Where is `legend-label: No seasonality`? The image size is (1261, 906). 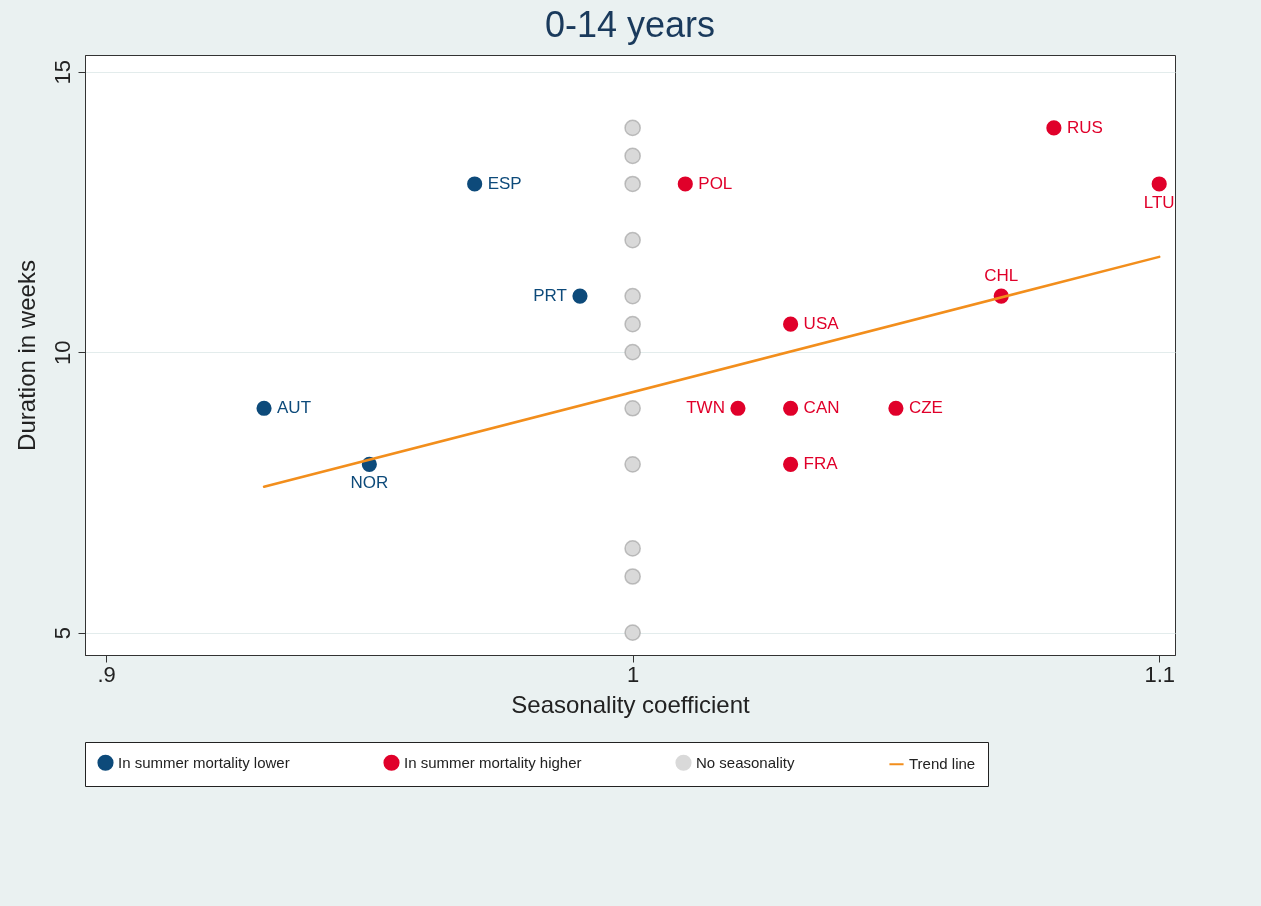 legend-label: No seasonality is located at coordinates (745, 762).